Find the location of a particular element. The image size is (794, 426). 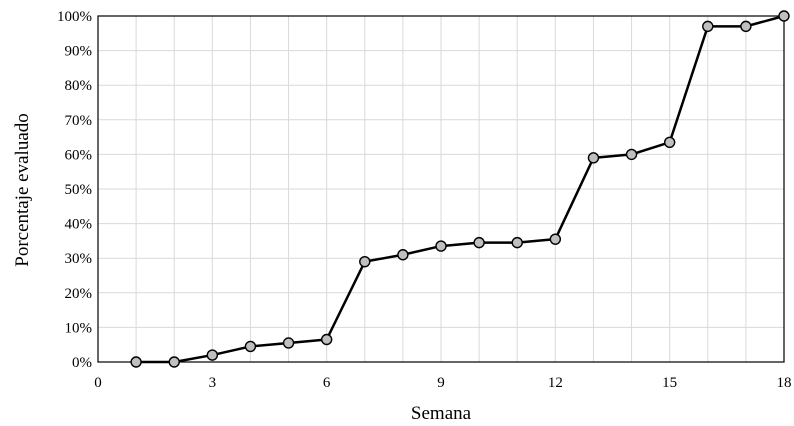

x-tick-label: 18 is located at coordinates (784, 383).